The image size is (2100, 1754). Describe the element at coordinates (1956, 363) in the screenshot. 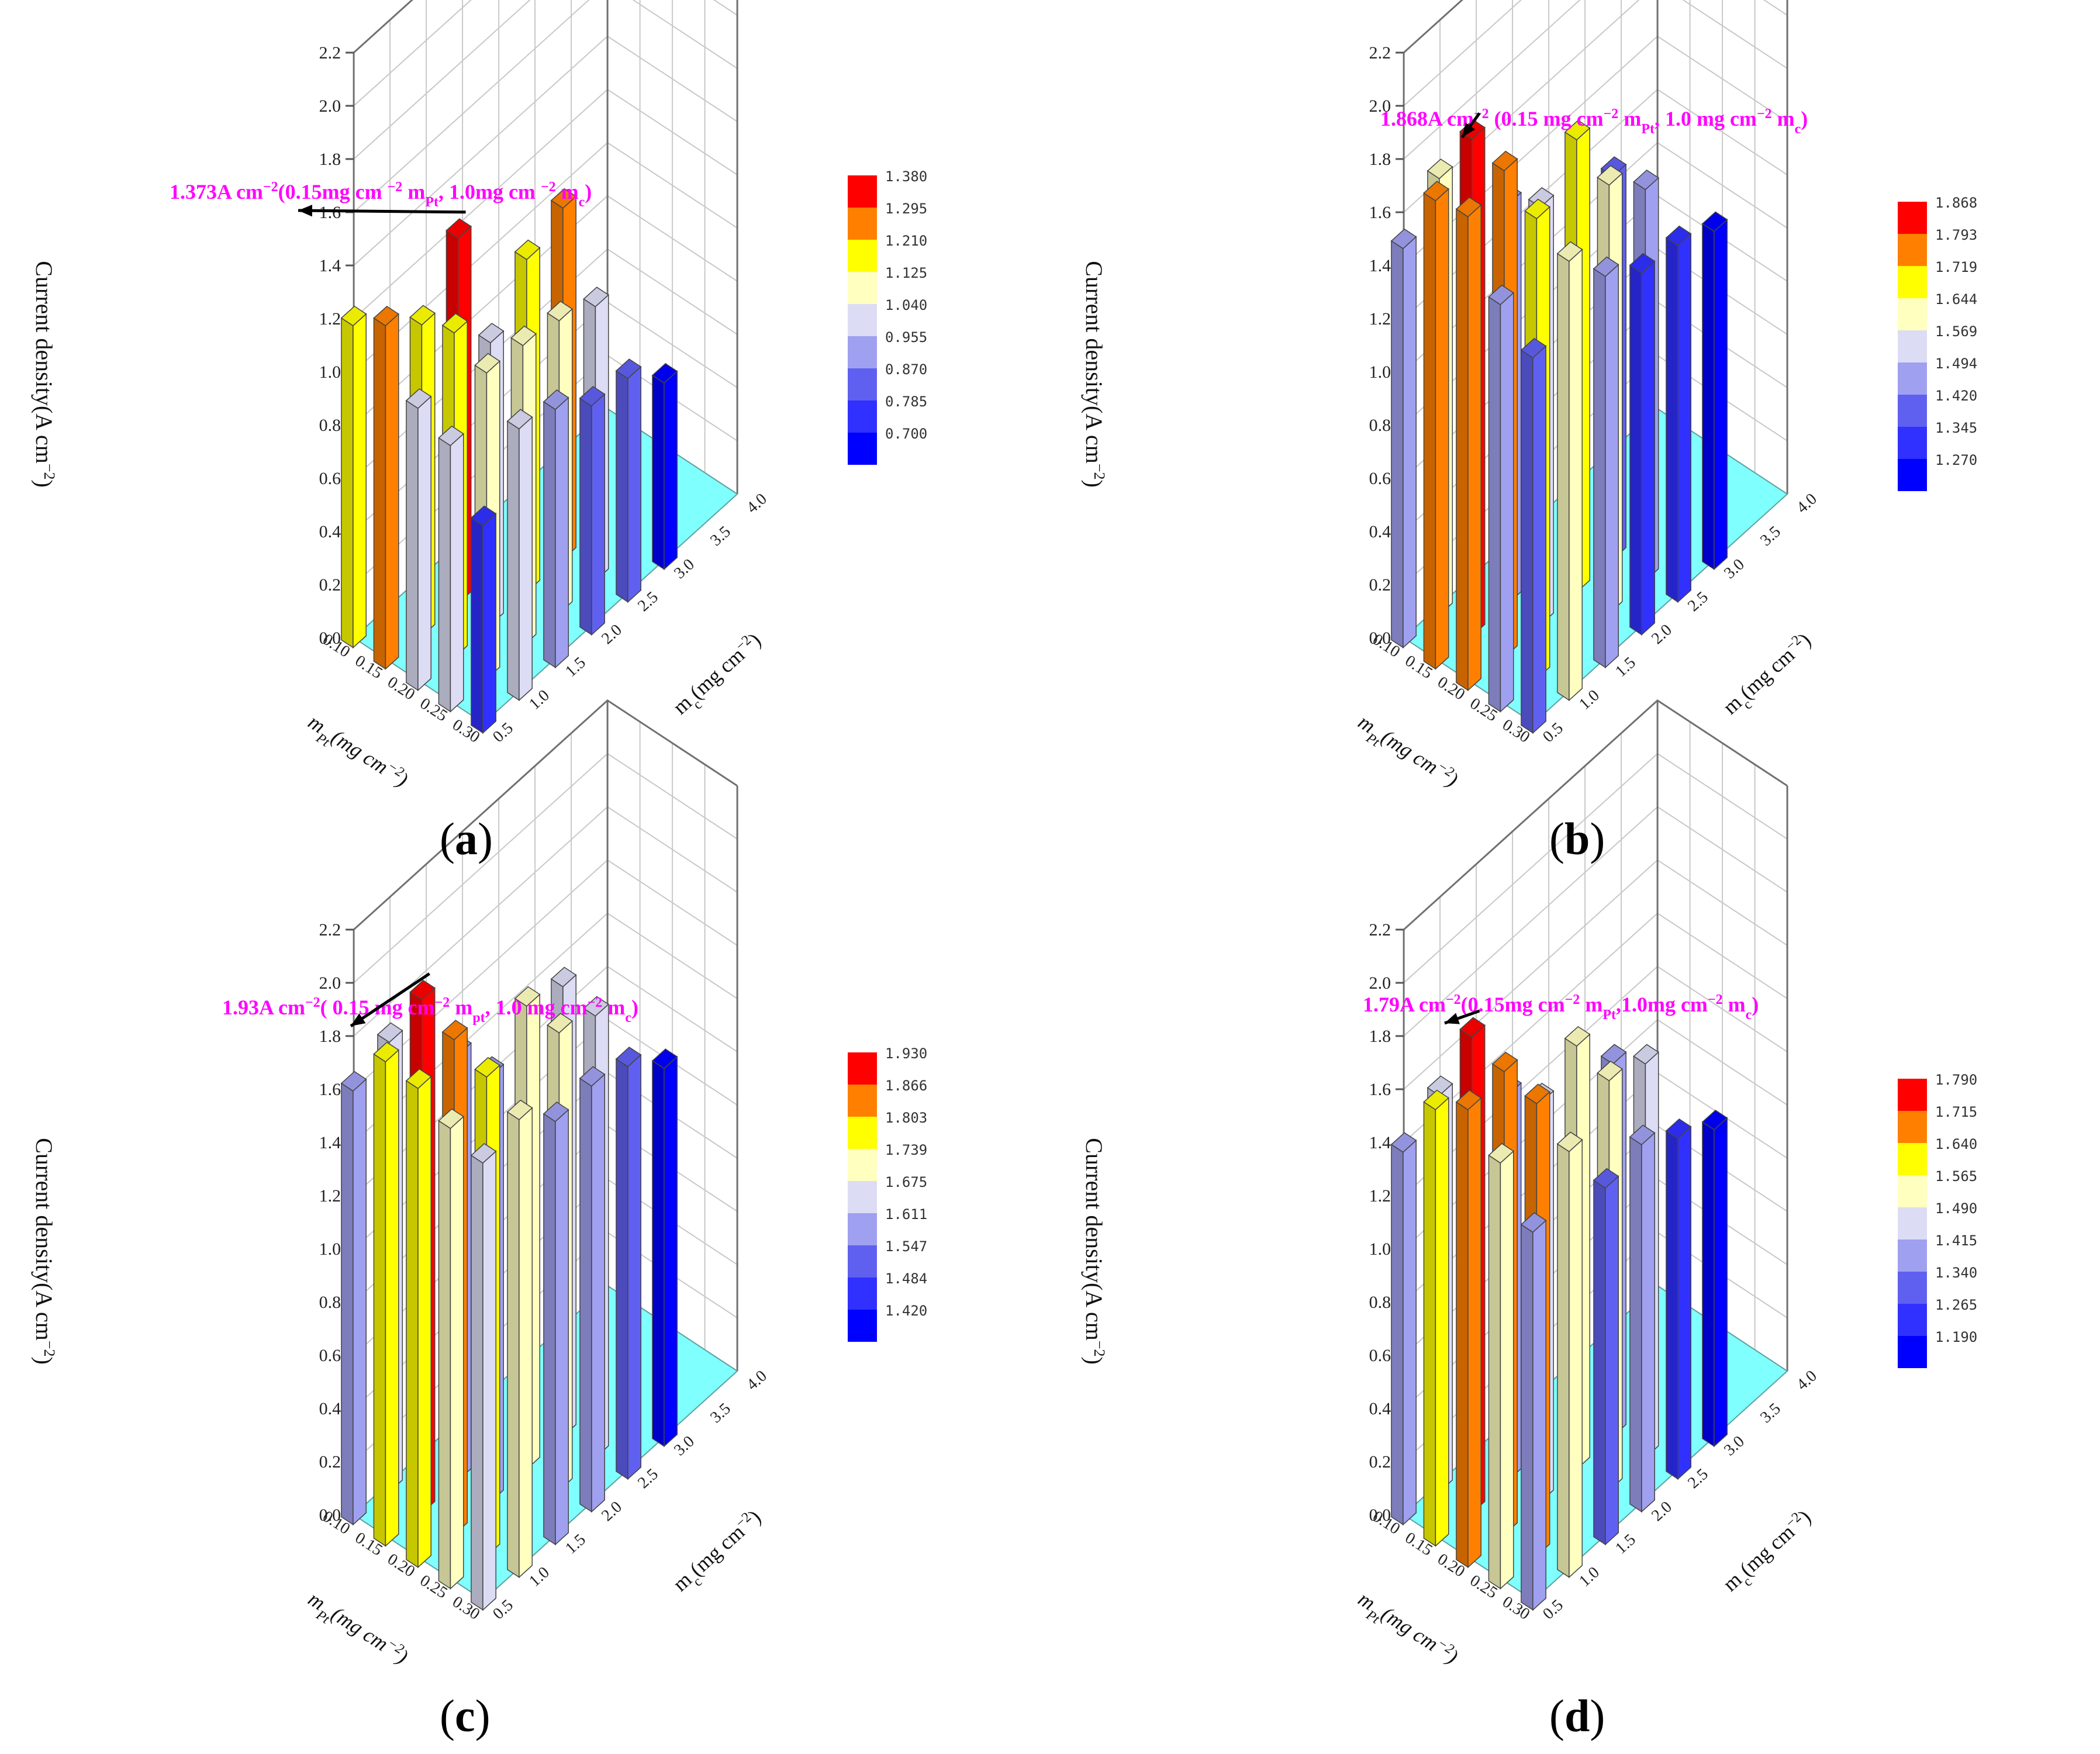

I see `legend-label: 1.494` at that location.